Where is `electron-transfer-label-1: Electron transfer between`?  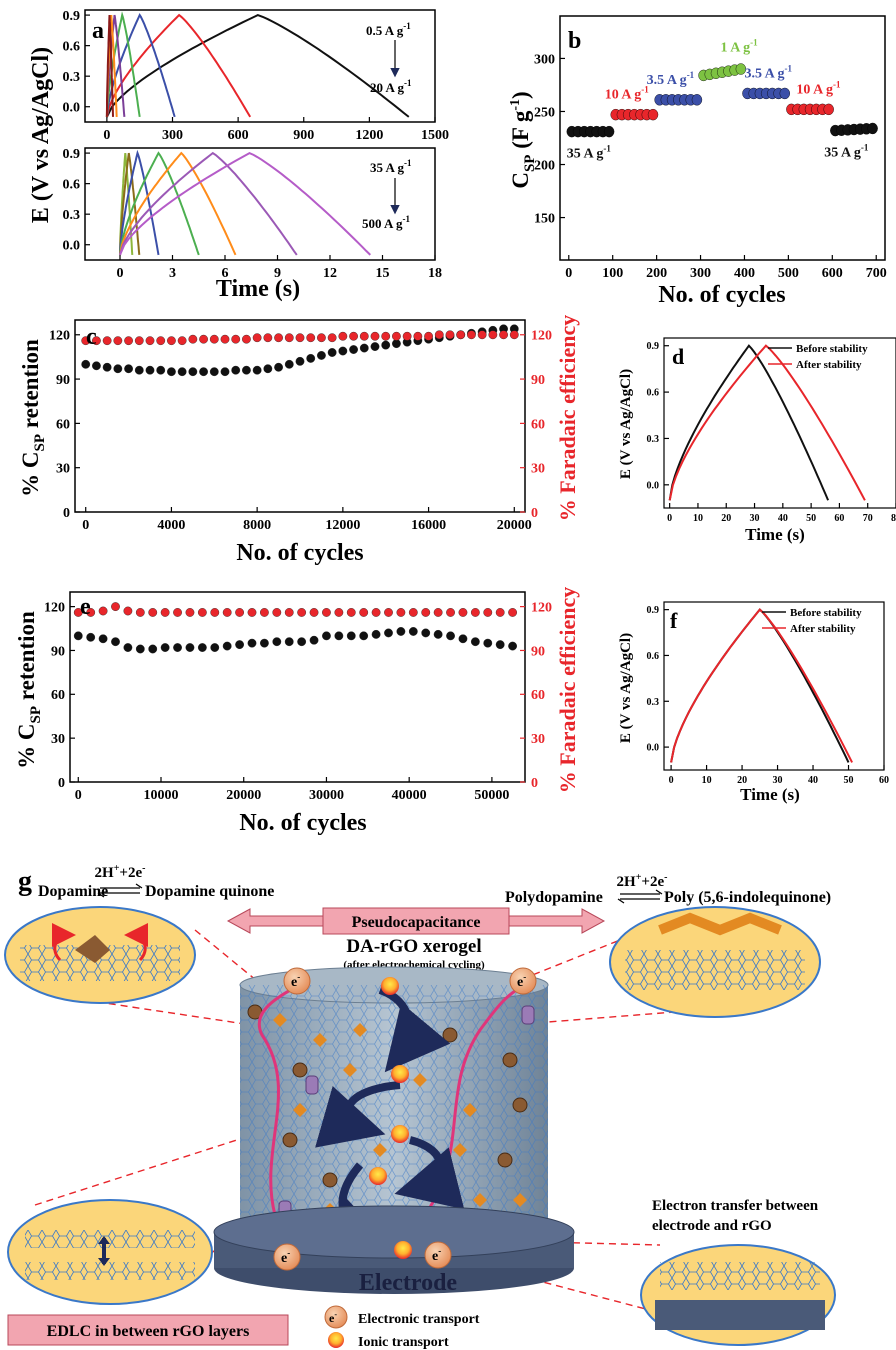 electron-transfer-label-1: Electron transfer between is located at coordinates (735, 1206).